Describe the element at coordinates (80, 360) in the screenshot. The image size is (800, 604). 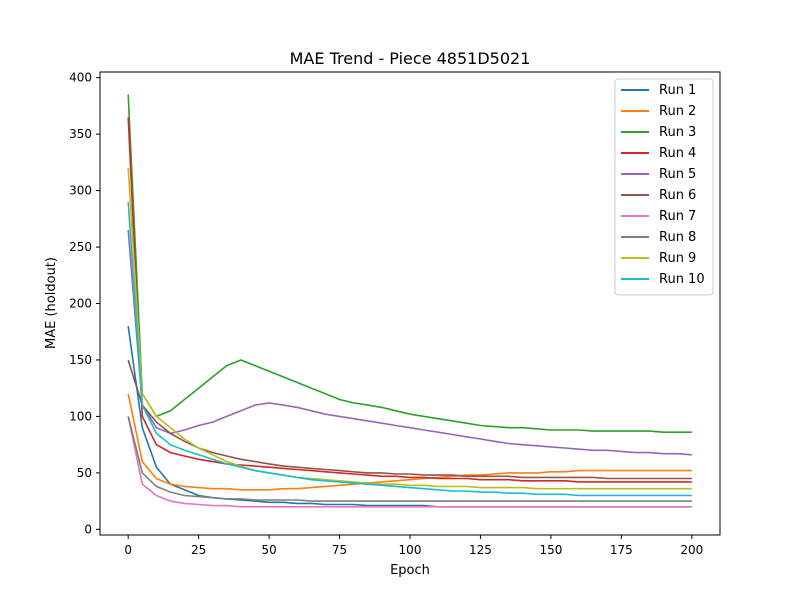
I see `y-tick-label: 150` at that location.